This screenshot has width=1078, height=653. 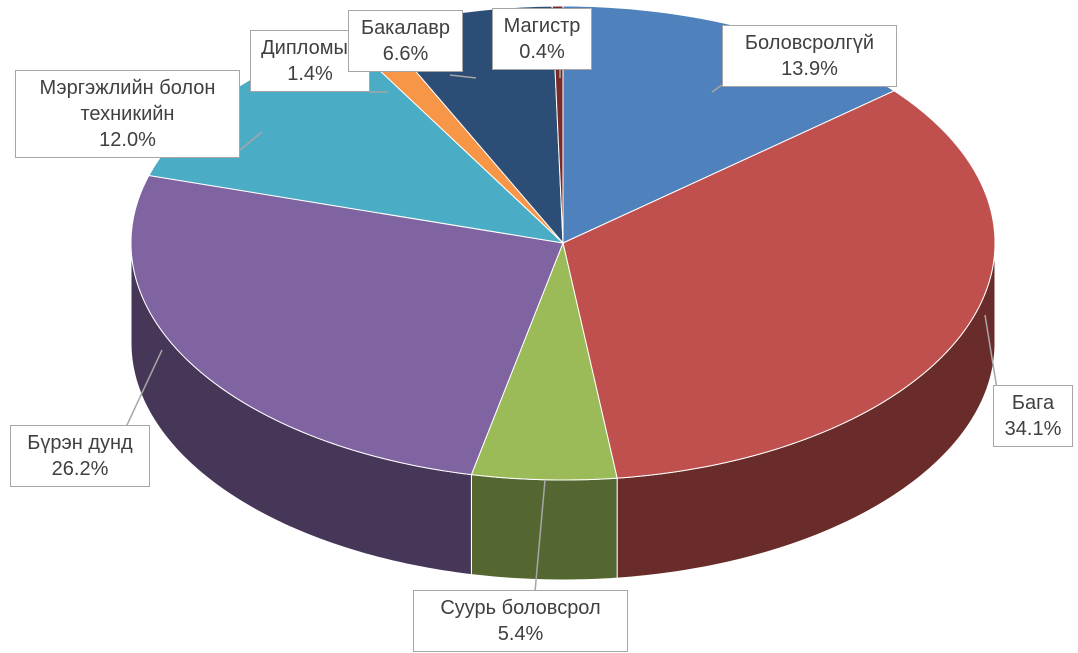 I want to click on value-label: 26.2%, so click(x=80, y=469).